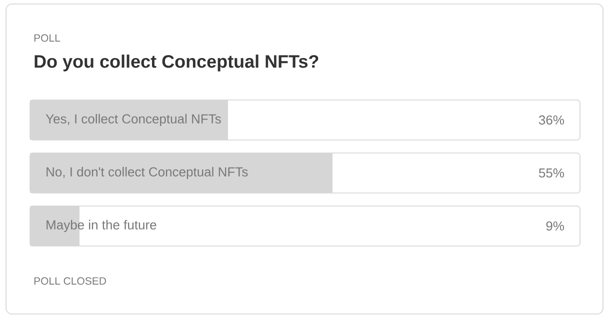  What do you see at coordinates (176, 63) in the screenshot?
I see `chart-title: Do you collect Conceptual NFTs?` at bounding box center [176, 63].